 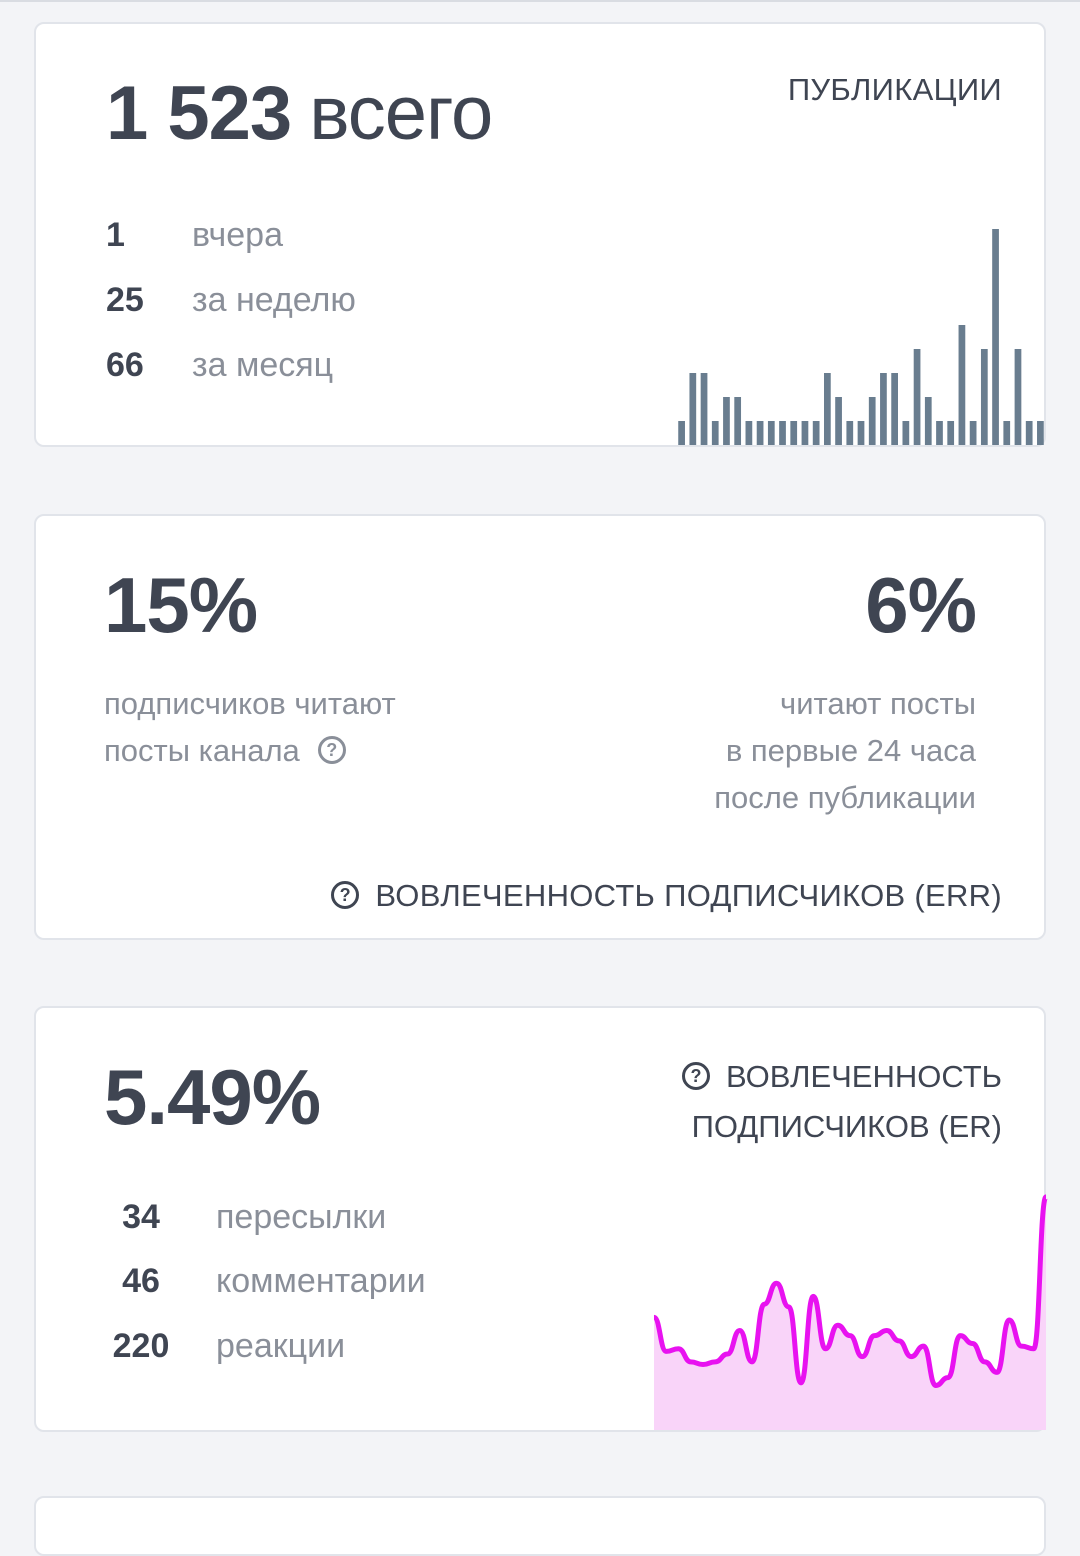 I want to click on readers-description-line: посты канала, so click(x=202, y=750).